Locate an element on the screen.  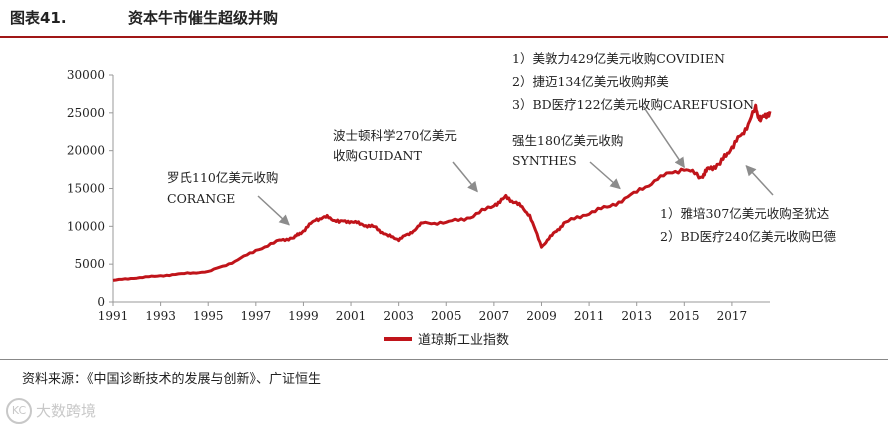
y-tick-label: 30000 is located at coordinates (86, 75).